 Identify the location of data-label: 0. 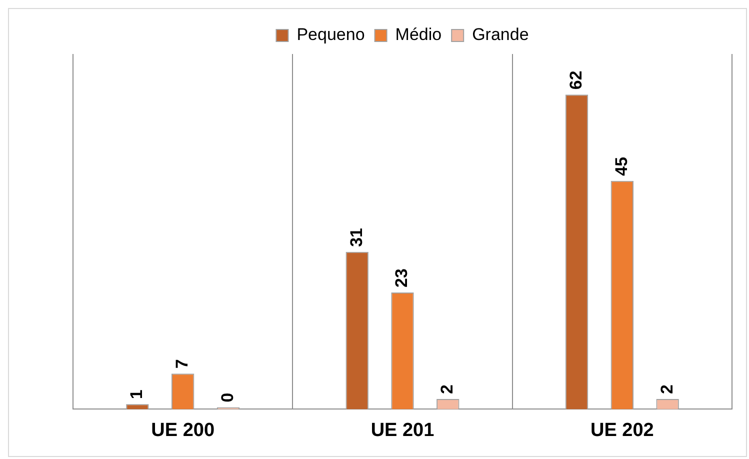
(227, 397).